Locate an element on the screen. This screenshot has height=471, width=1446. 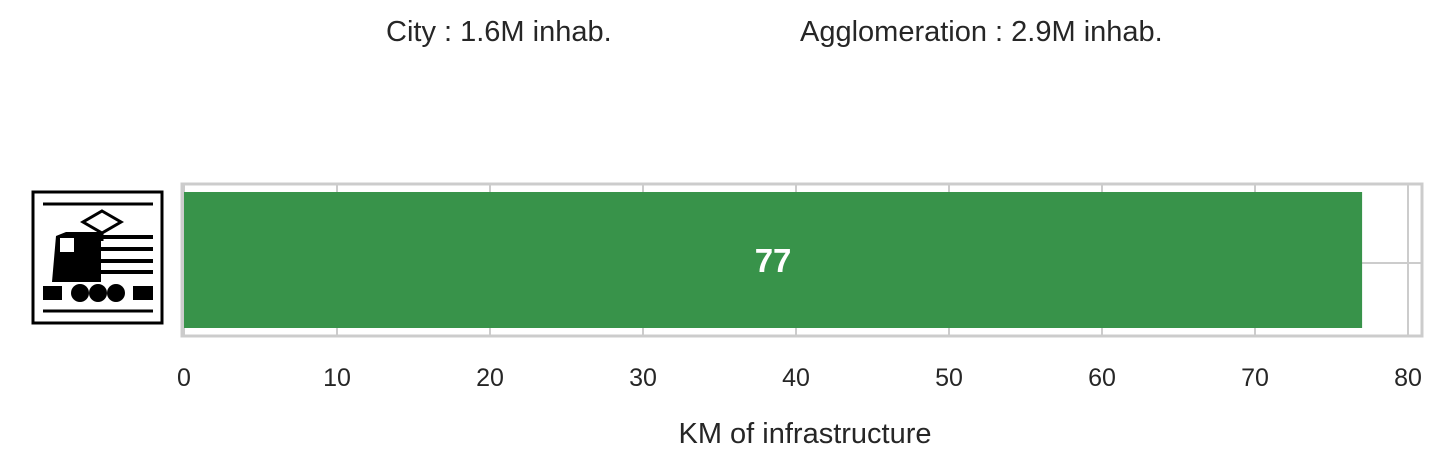
x-tick-label: 60 is located at coordinates (1102, 378).